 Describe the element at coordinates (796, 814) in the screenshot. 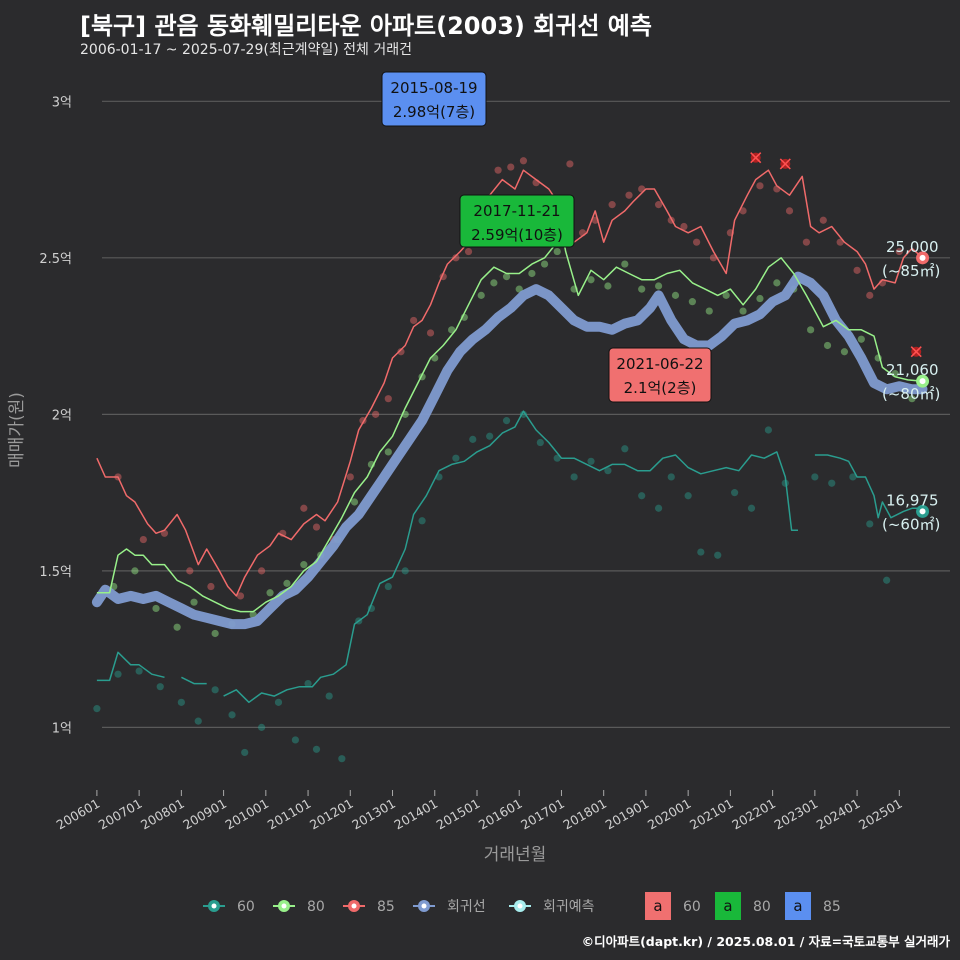

I see `x-tick-label: 202301` at that location.